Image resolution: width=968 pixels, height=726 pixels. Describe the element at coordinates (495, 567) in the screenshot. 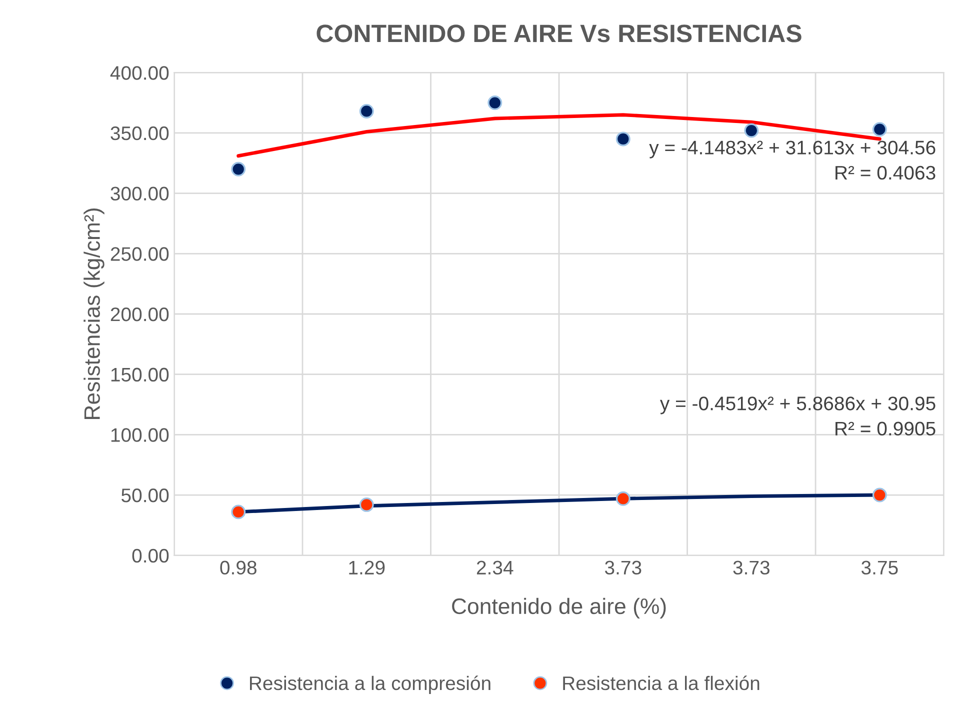

I see `x-tick-label: 2.34` at that location.